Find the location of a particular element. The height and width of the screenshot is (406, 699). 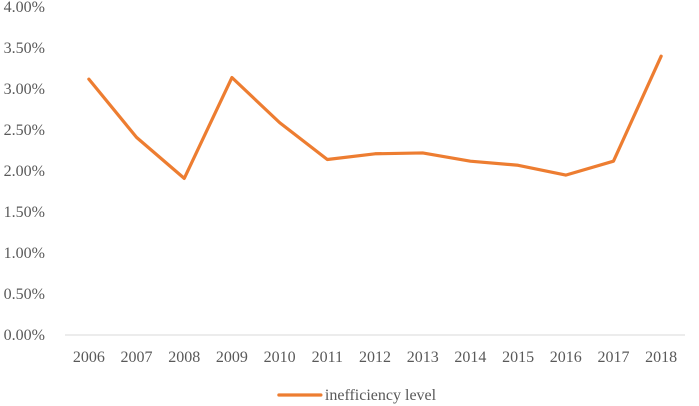

y-tick-label: 0.50% is located at coordinates (24, 294).